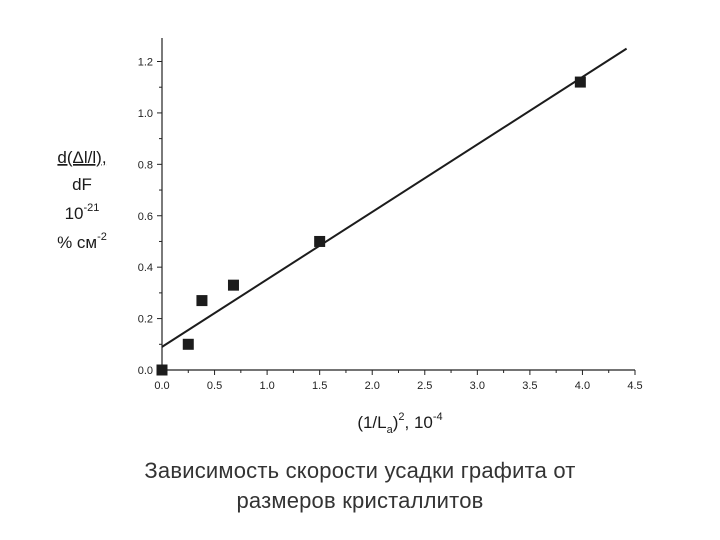 This screenshot has height=540, width=720. I want to click on y-axis-label-line4-base: % см, so click(77, 242).